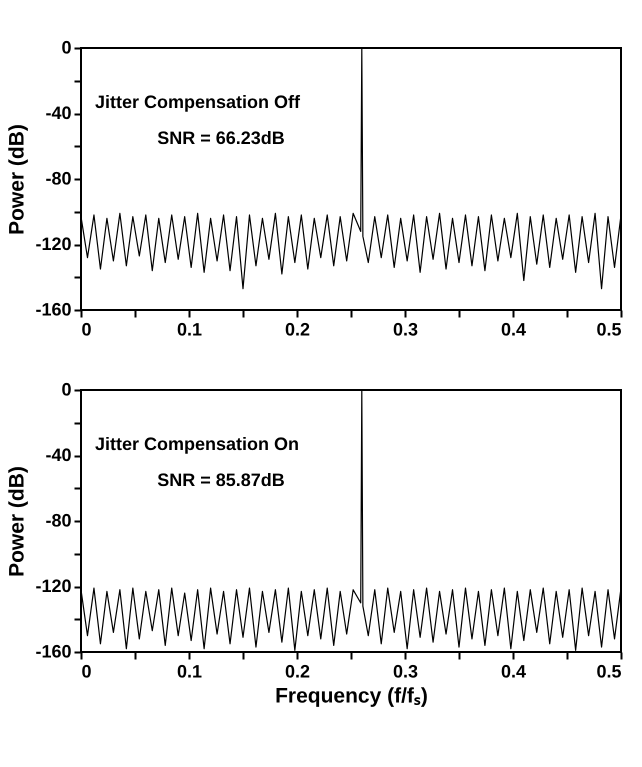  I want to click on annotation: Jitter Compensation On, so click(197, 444).